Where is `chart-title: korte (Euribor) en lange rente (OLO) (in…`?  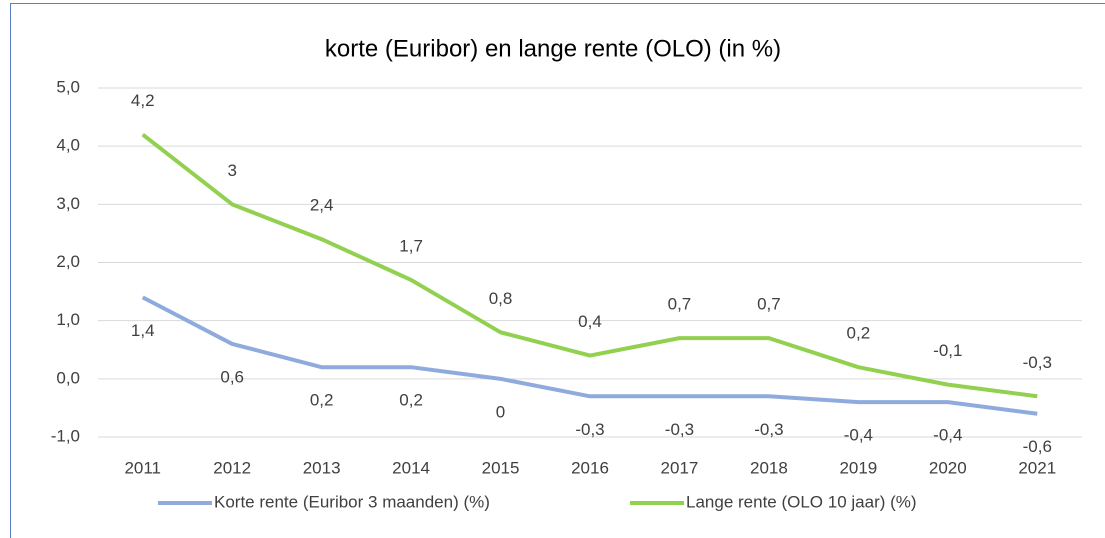
chart-title: korte (Euribor) en lange rente (OLO) (in… is located at coordinates (553, 48).